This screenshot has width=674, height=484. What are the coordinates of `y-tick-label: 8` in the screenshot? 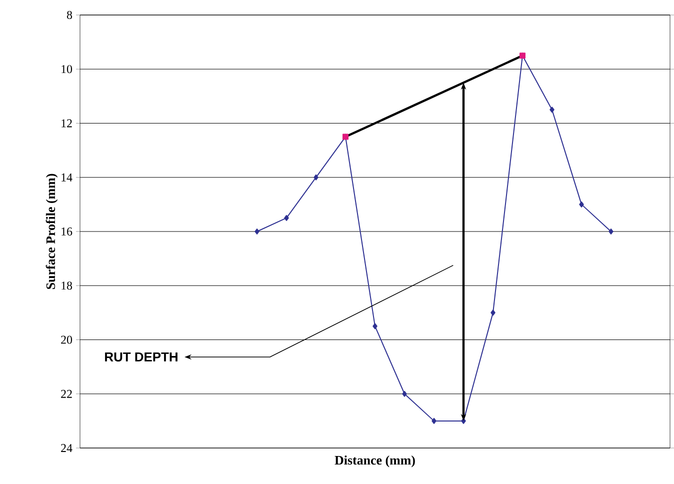 It's located at (69, 15).